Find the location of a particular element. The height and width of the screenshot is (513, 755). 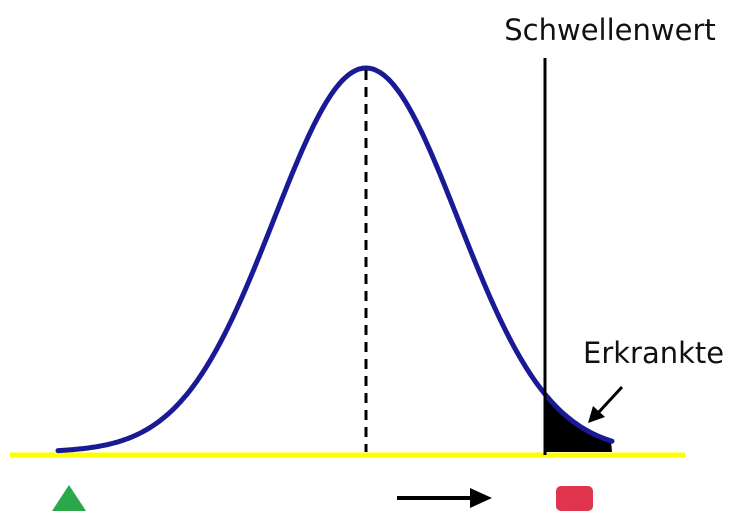

green-triangle-icon is located at coordinates (69, 498).